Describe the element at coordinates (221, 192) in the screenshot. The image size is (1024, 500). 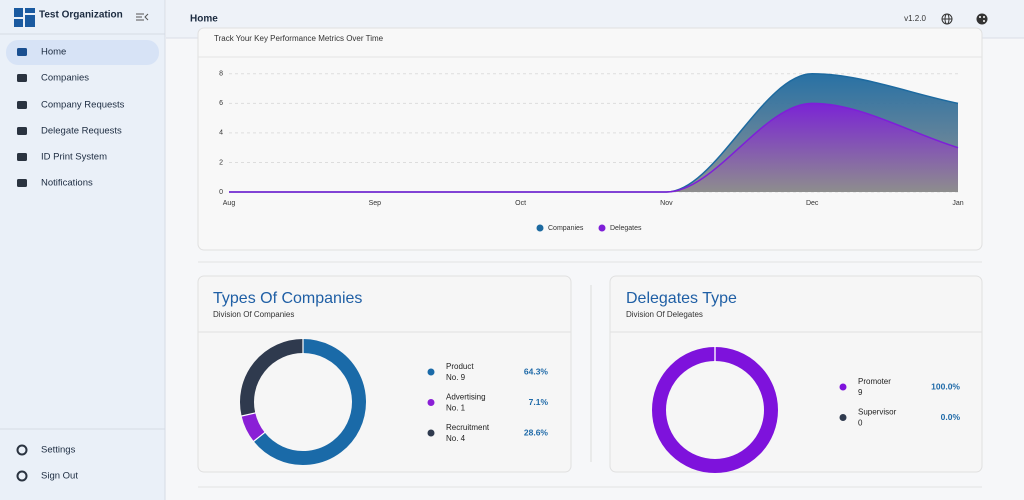
I see `y-tick-label: 0` at that location.